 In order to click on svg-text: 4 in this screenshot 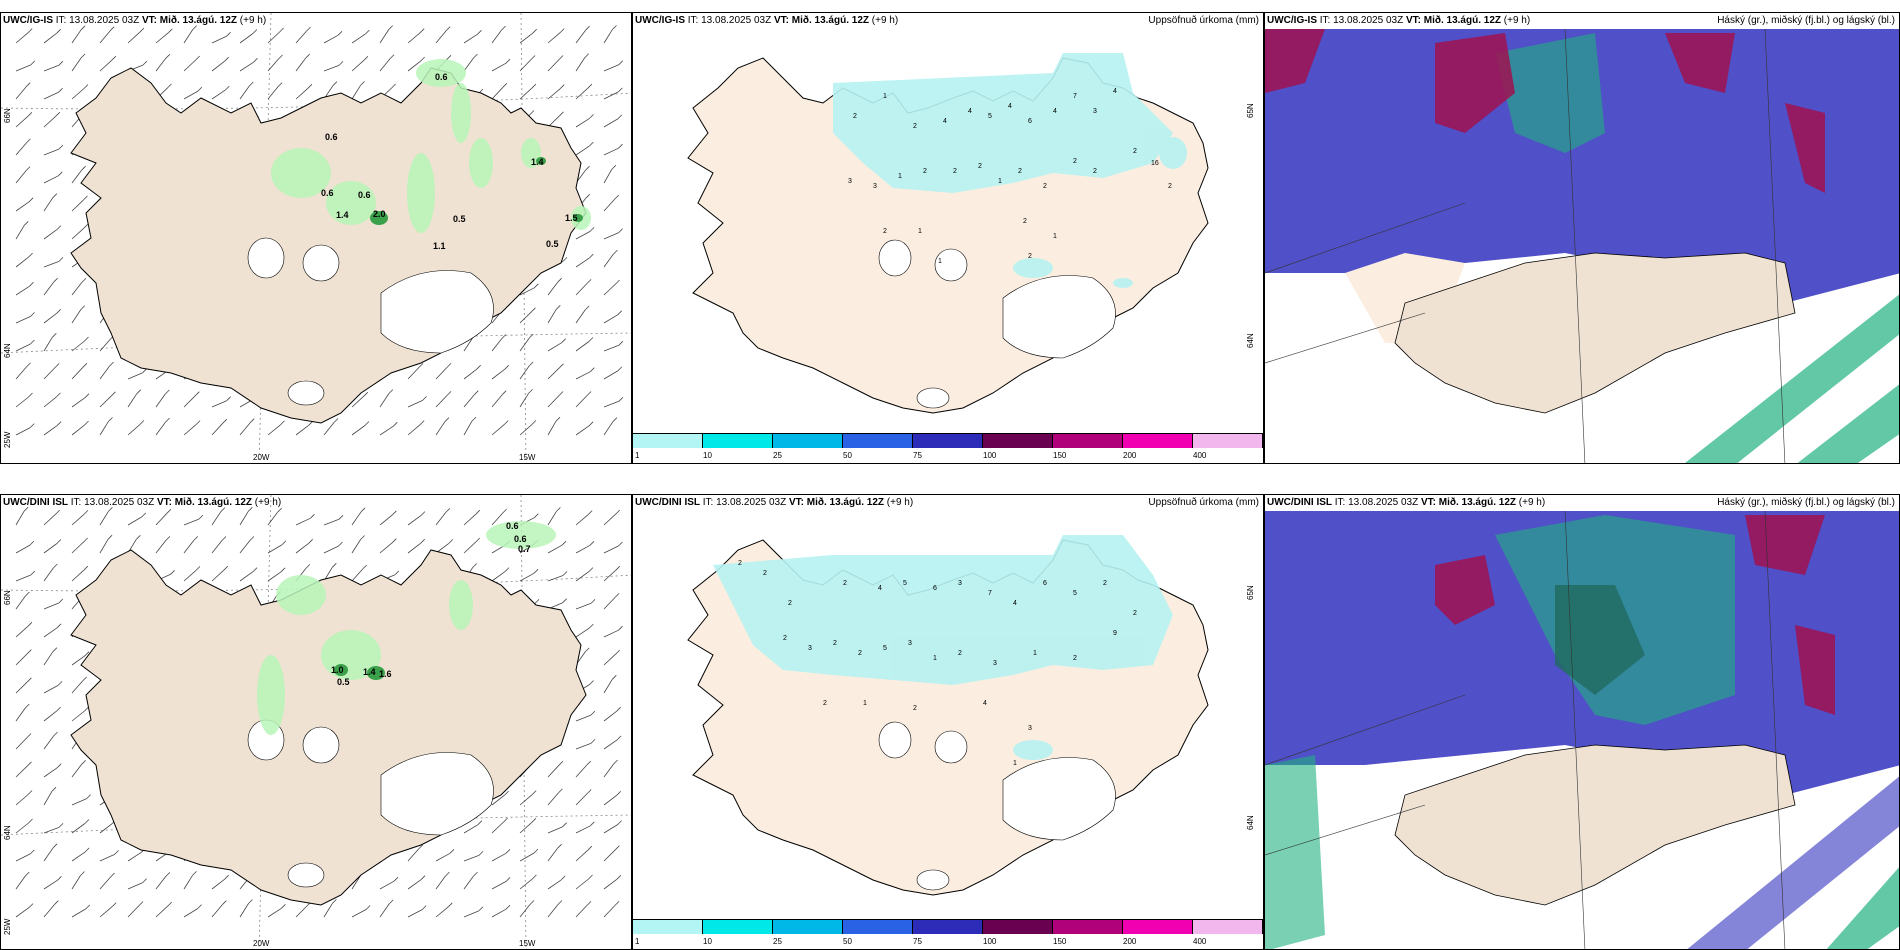, I will do `click(945, 121)`.